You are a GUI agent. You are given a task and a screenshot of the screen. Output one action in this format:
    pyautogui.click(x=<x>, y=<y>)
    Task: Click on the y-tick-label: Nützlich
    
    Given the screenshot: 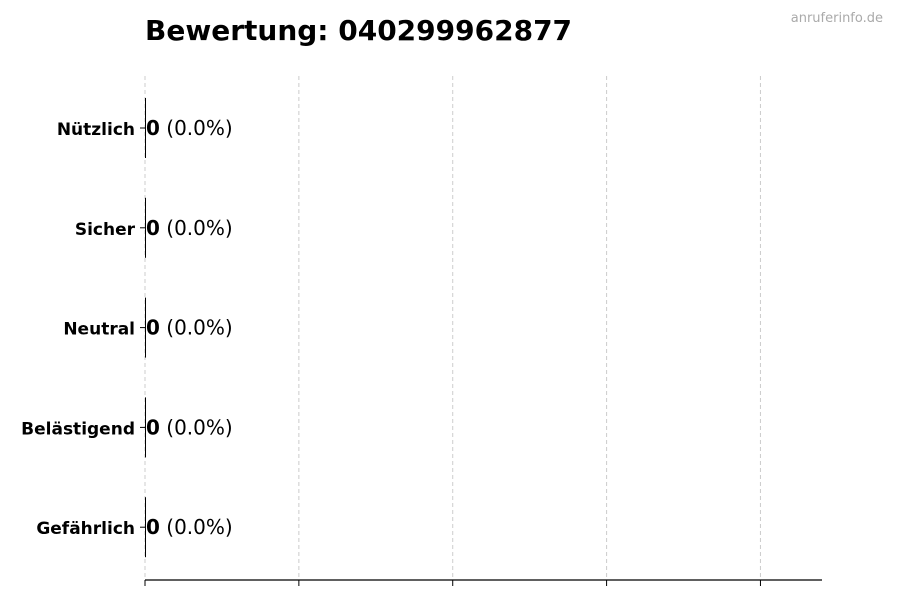 What is the action you would take?
    pyautogui.click(x=96, y=130)
    